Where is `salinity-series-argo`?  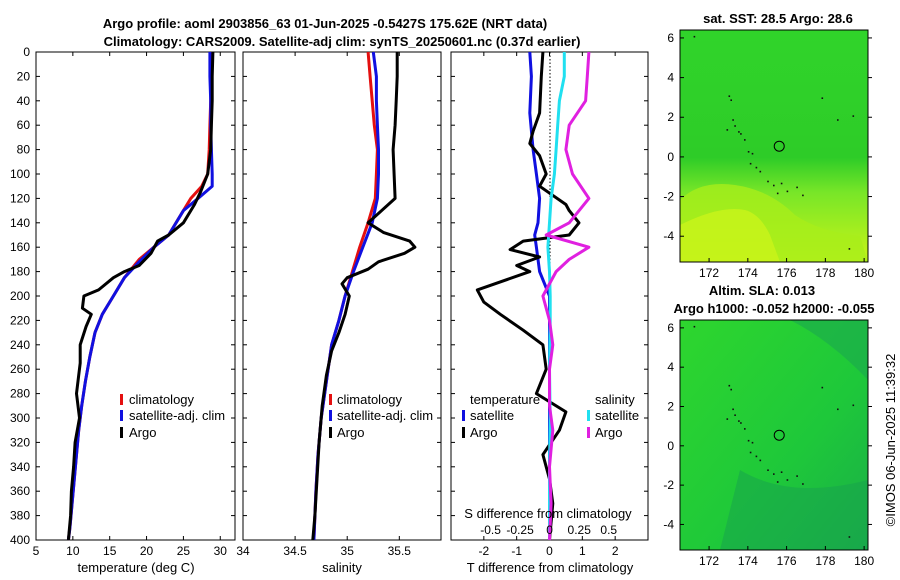 salinity-series-argo is located at coordinates (364, 296).